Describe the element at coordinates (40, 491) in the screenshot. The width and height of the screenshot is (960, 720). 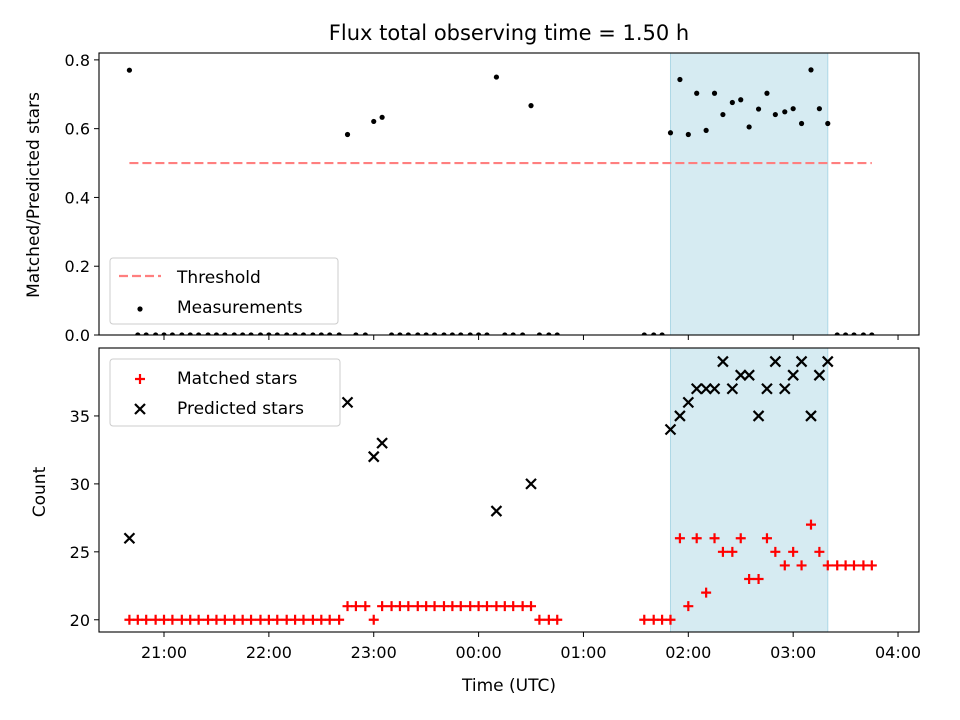
I see `count-y-axis-label: Count` at that location.